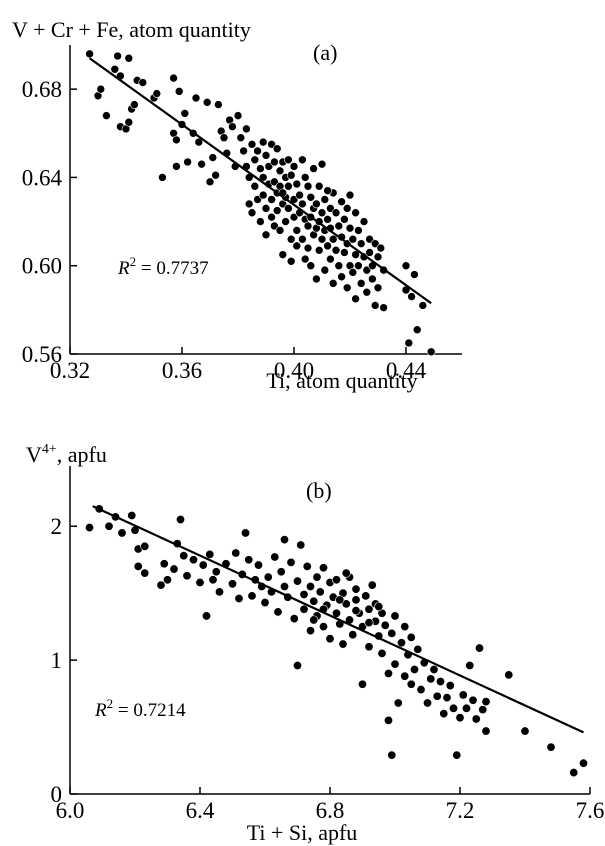 The width and height of the screenshot is (605, 846). I want to click on y-tick-label: 0, so click(57, 794).